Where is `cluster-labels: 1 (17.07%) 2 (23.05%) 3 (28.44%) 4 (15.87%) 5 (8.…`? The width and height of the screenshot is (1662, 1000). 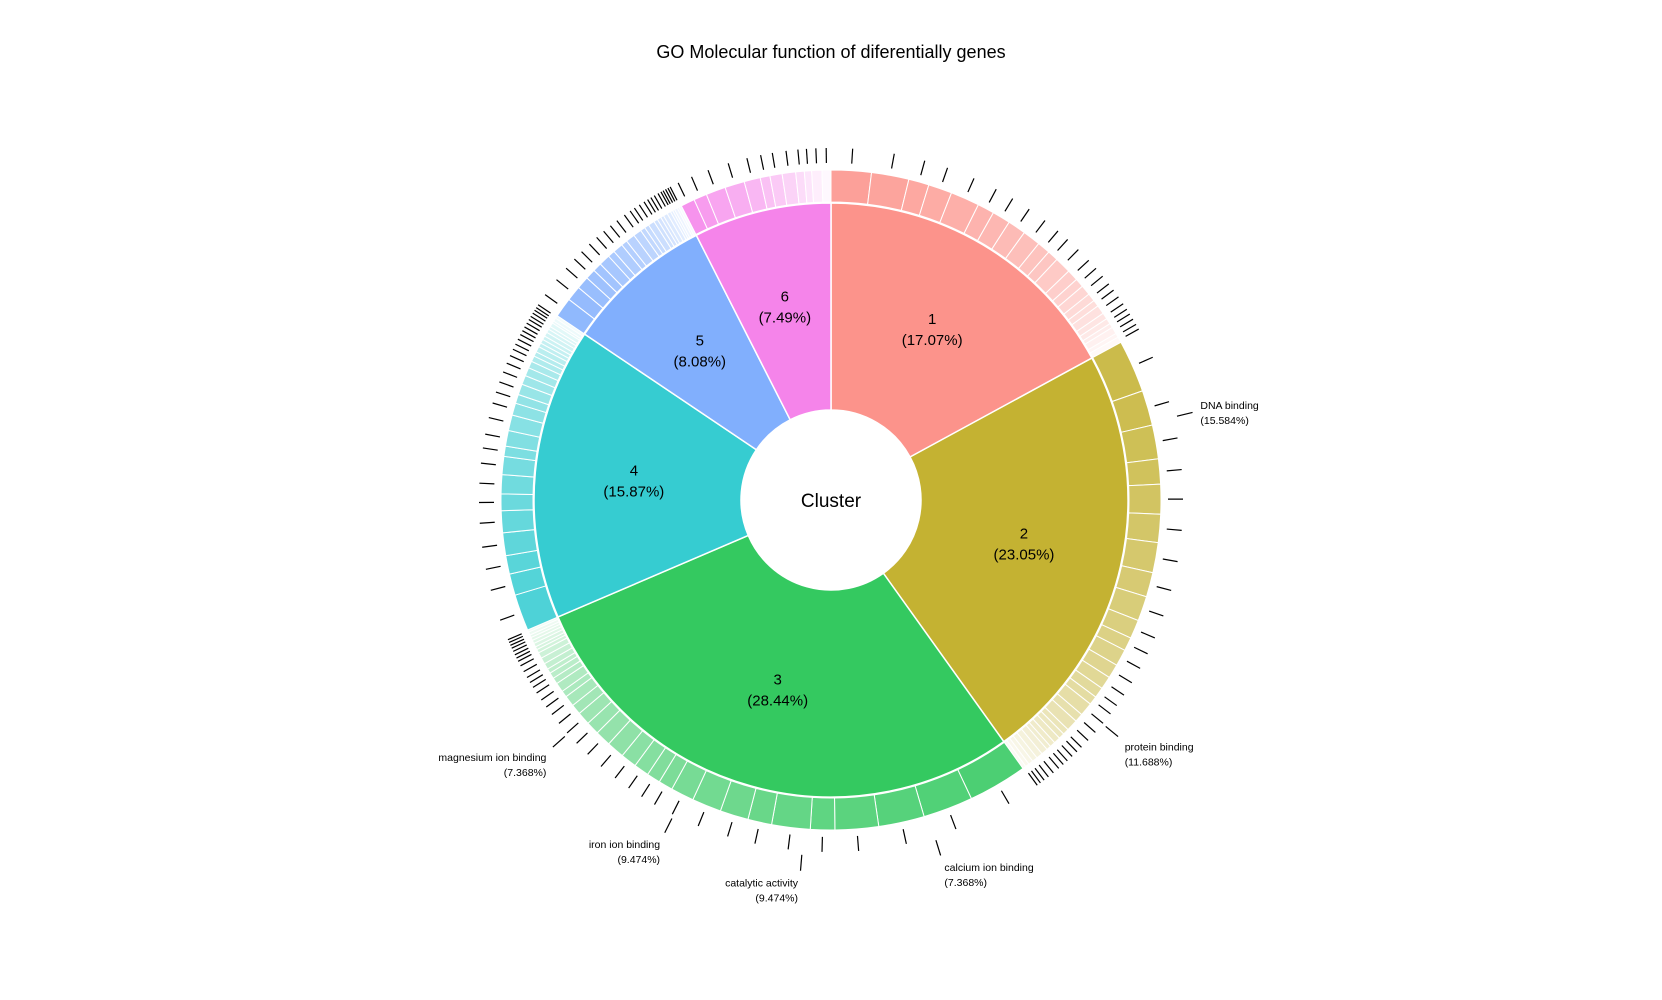
cluster-labels: 1 (17.07%) 2 (23.05%) 3 (28.44%) 4 (15.87%) 5 (8.… is located at coordinates (828, 498).